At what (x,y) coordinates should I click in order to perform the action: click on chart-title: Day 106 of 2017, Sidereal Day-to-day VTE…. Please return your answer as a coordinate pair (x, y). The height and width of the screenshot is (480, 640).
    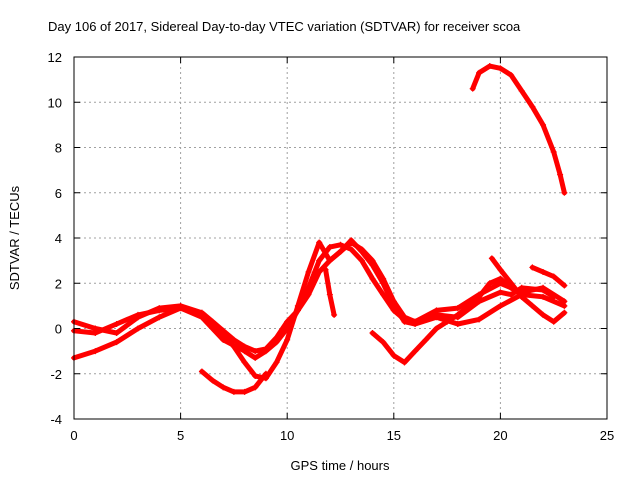
    Looking at the image, I should click on (284, 26).